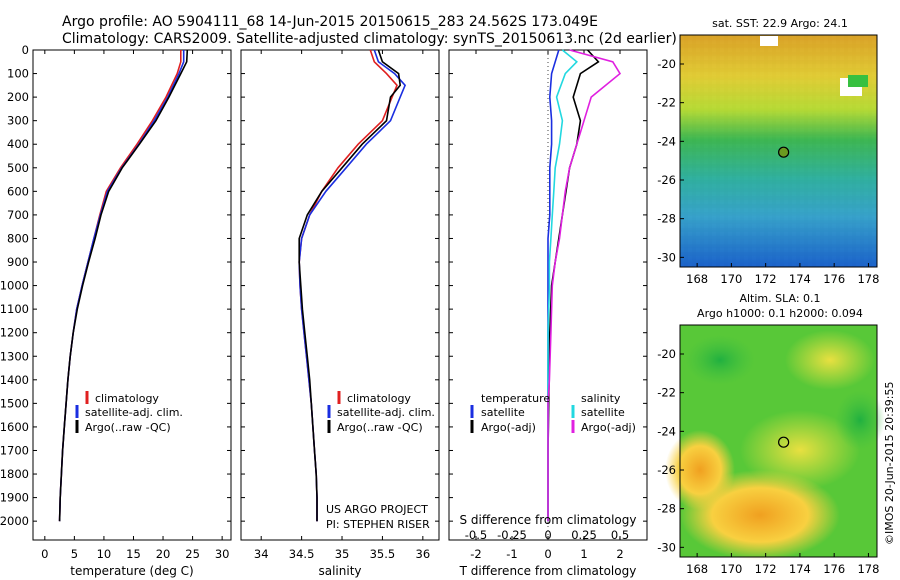 The image size is (900, 580). What do you see at coordinates (768, 160) in the screenshot?
I see `sst-map: 168 170 172 174 176 178 -20 -22 -24 -26 -28 -30` at bounding box center [768, 160].